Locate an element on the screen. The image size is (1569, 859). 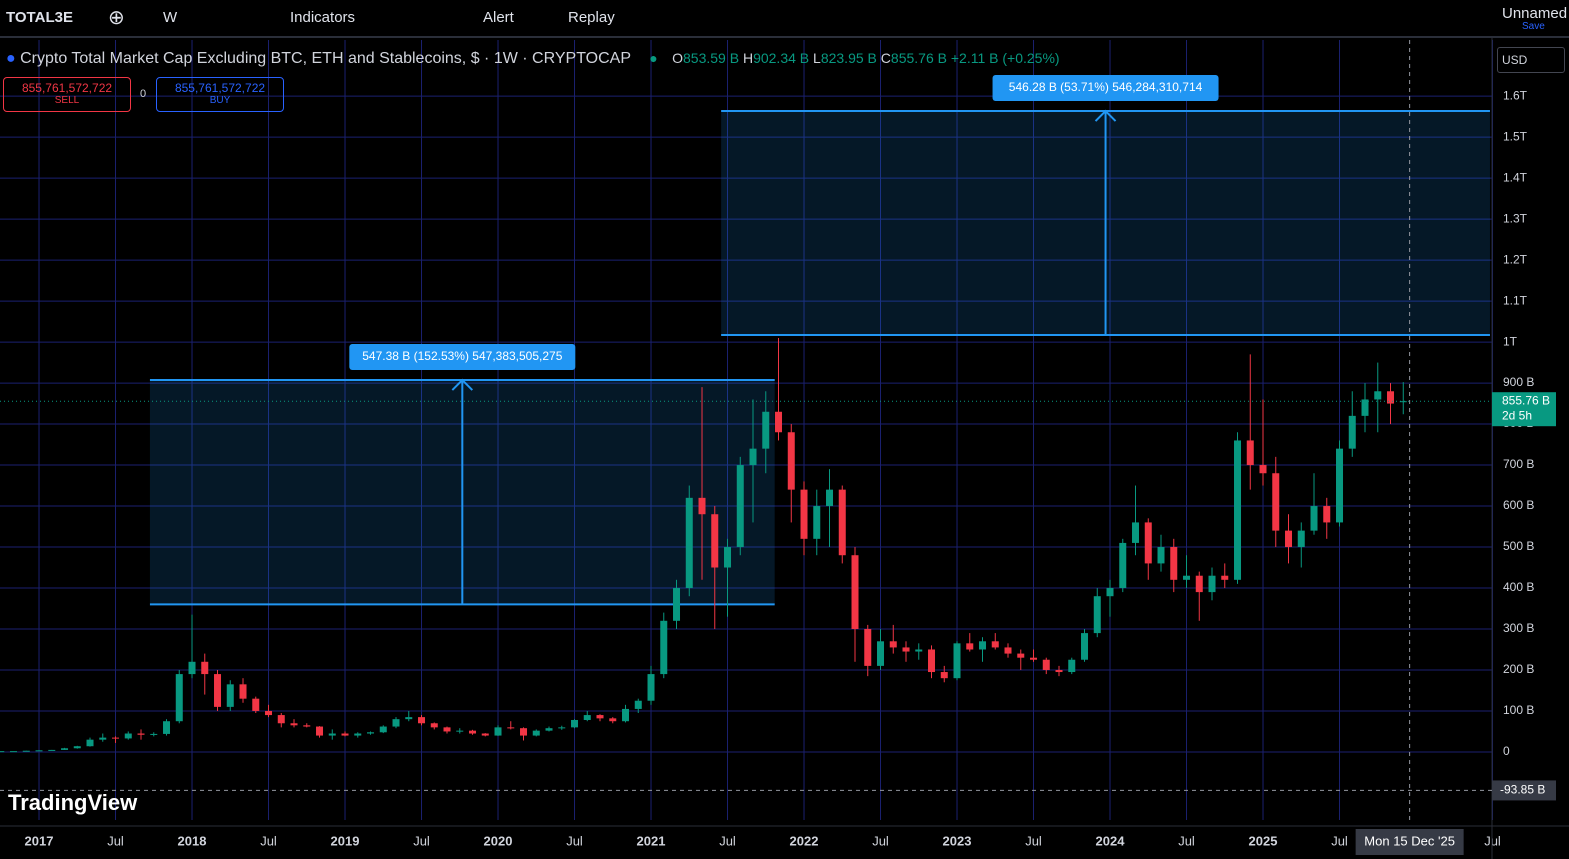
y-tick-label: 900 B is located at coordinates (1518, 382).